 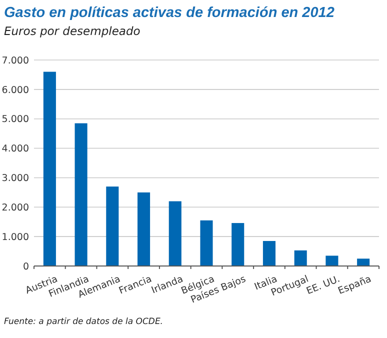 I want to click on chart-subtitle: Euros por desempleado, so click(x=72, y=31).